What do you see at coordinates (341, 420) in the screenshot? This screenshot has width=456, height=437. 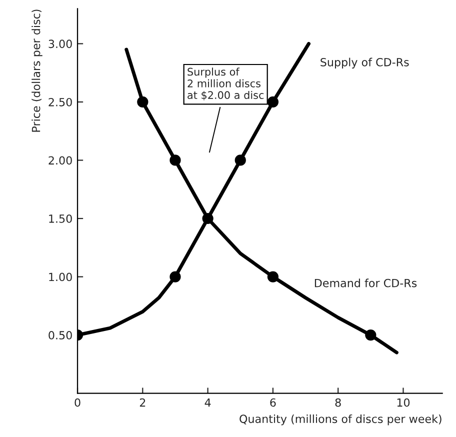 I see `x-axis-title: Quantity (millions of discs per week)` at bounding box center [341, 420].